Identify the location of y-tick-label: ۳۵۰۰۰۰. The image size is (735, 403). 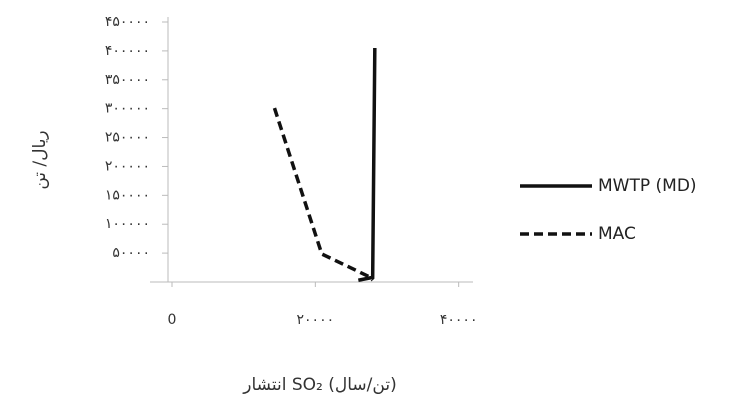
(127, 80).